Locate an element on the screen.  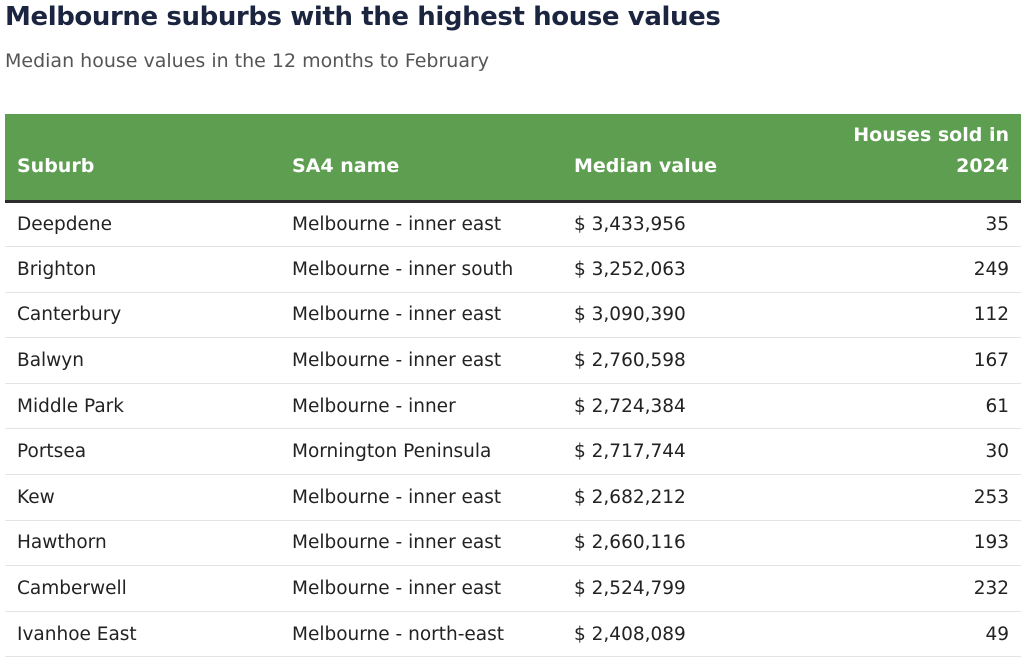
cell-median-value: $ 2,760,598 is located at coordinates (682, 360).